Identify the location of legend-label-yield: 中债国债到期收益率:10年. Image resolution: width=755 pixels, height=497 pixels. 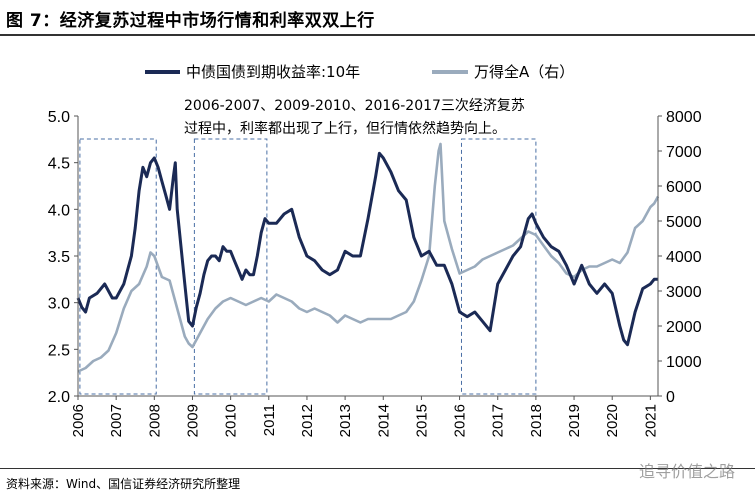
(273, 72).